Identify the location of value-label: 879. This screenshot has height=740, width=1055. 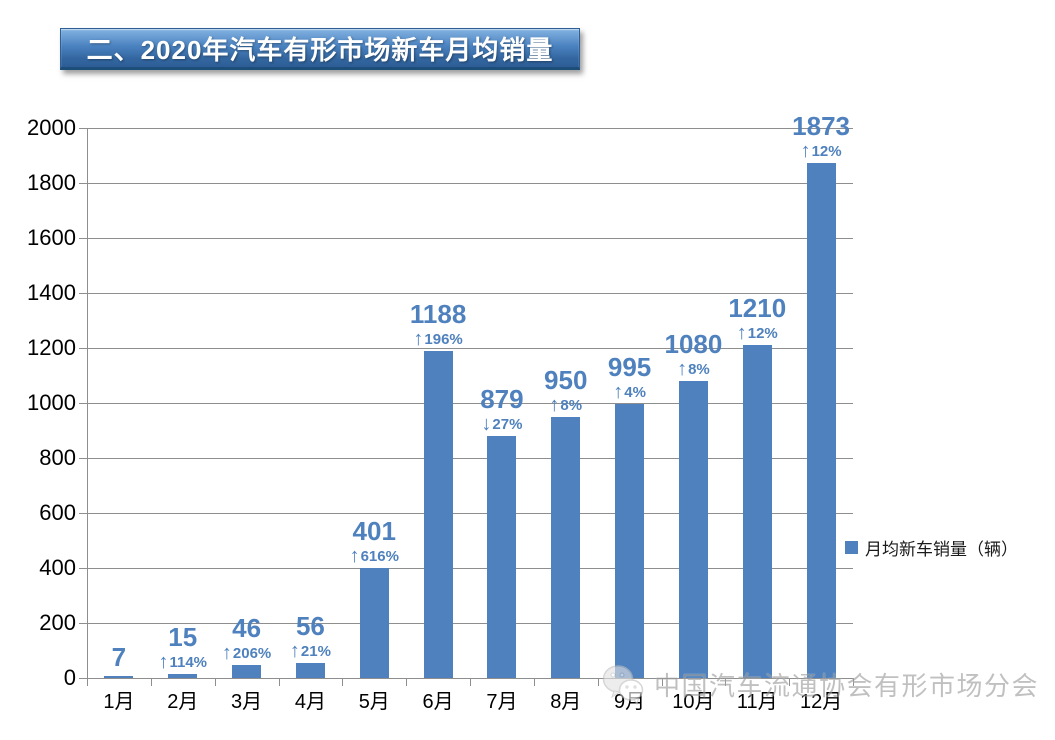
(502, 399).